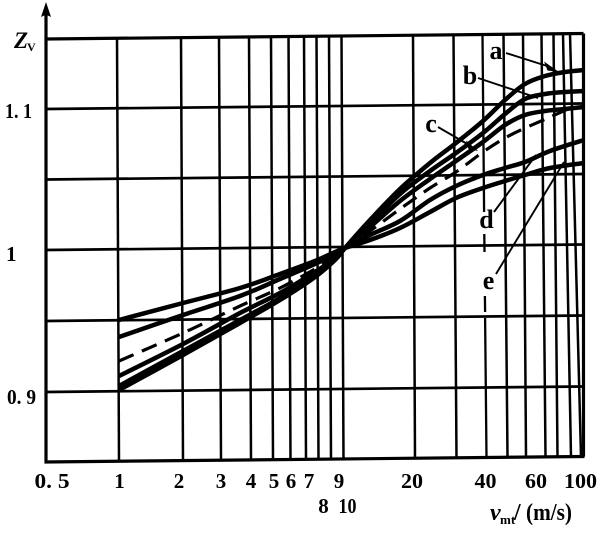 The width and height of the screenshot is (600, 534). I want to click on svg-text: 1. 1, so click(18, 111).